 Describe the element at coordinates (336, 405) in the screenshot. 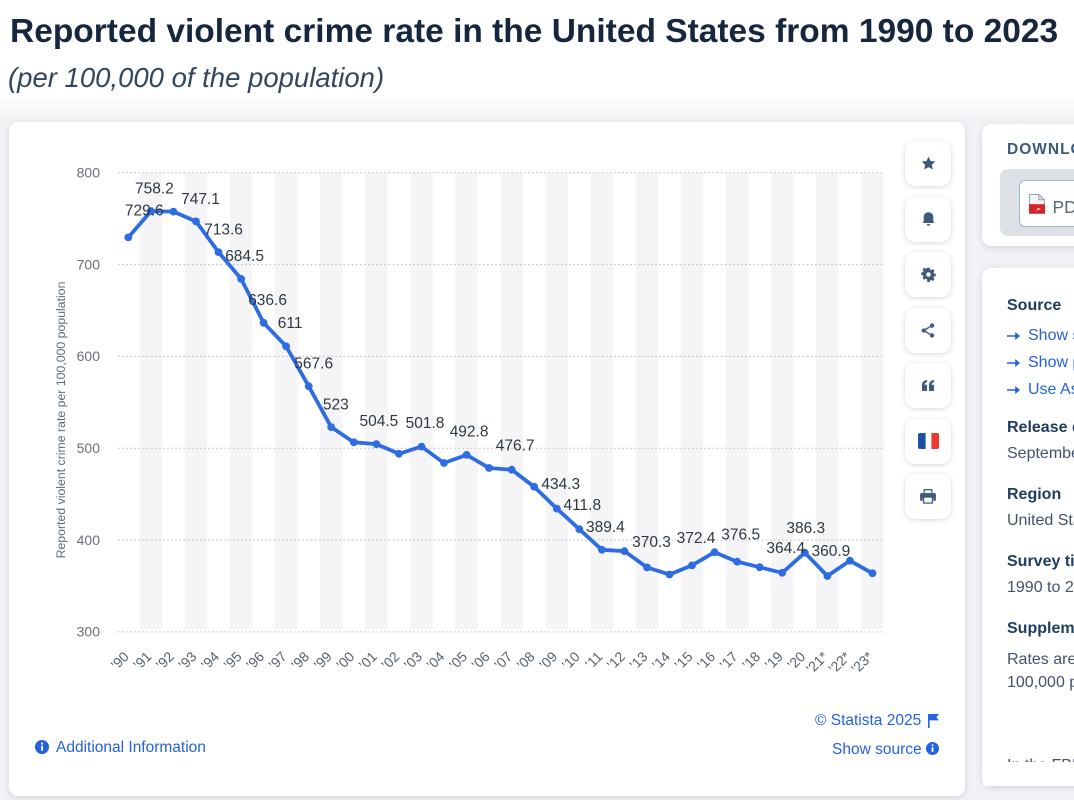

I see `svg-text: 523` at that location.